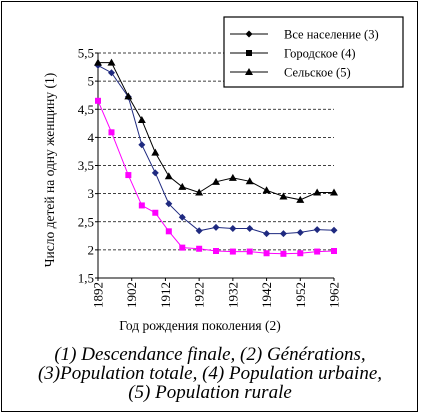  Describe the element at coordinates (91, 193) in the screenshot. I see `y-tick-label: 3` at that location.